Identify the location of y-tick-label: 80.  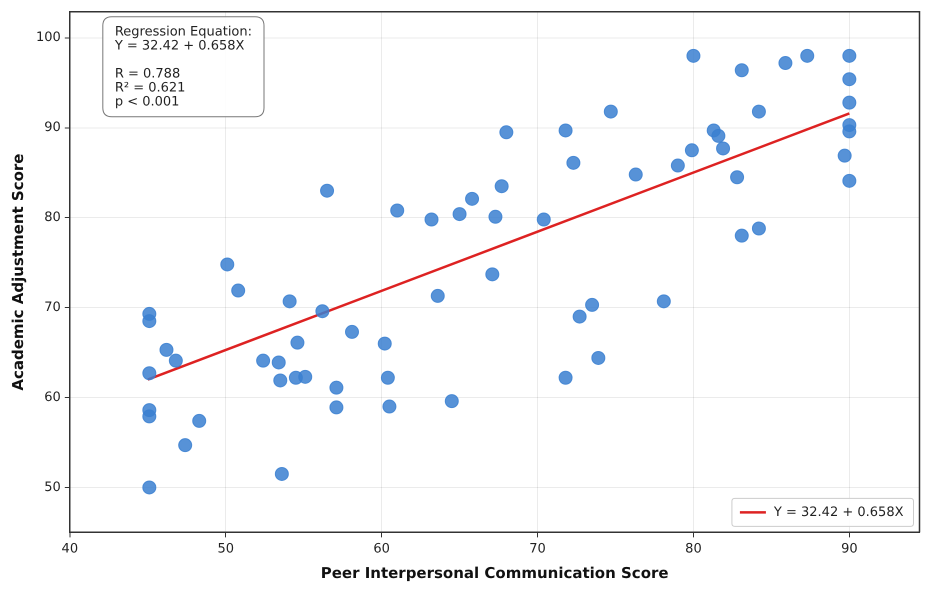
(52, 218).